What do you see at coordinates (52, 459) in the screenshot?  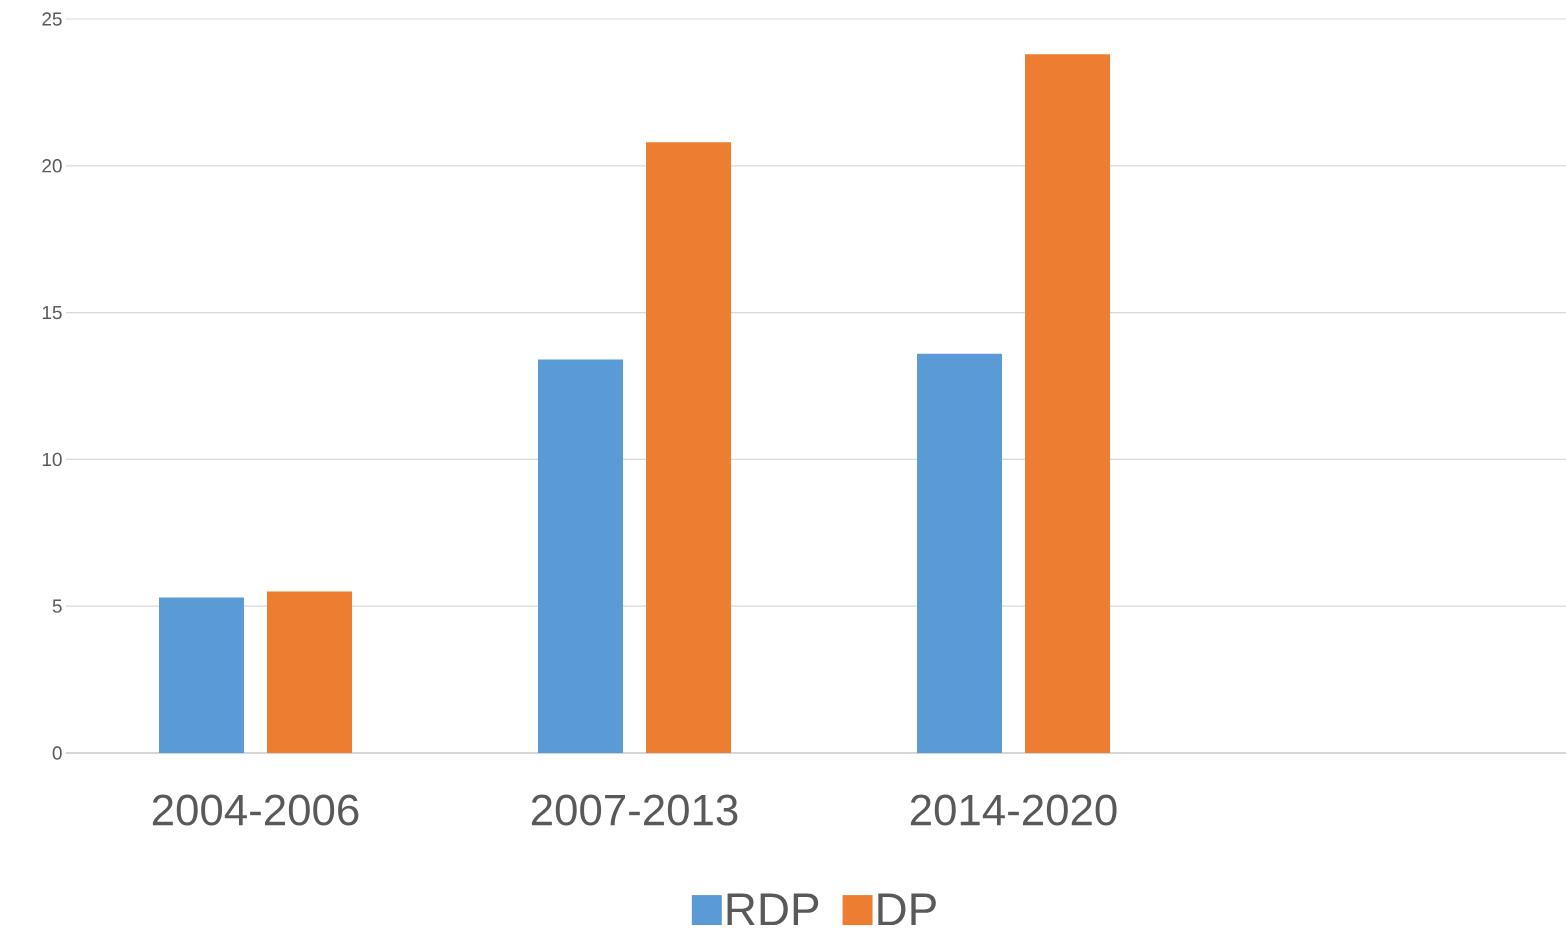 I see `y-tick-label: 10` at bounding box center [52, 459].